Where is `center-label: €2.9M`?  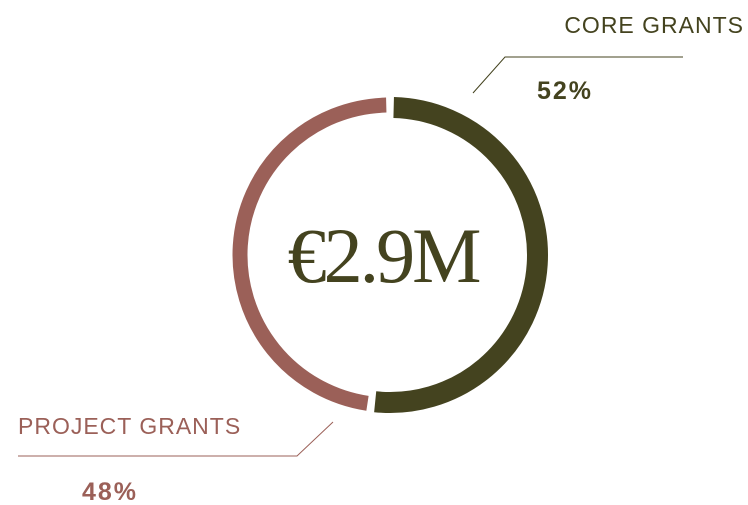
center-label: €2.9M is located at coordinates (384, 255).